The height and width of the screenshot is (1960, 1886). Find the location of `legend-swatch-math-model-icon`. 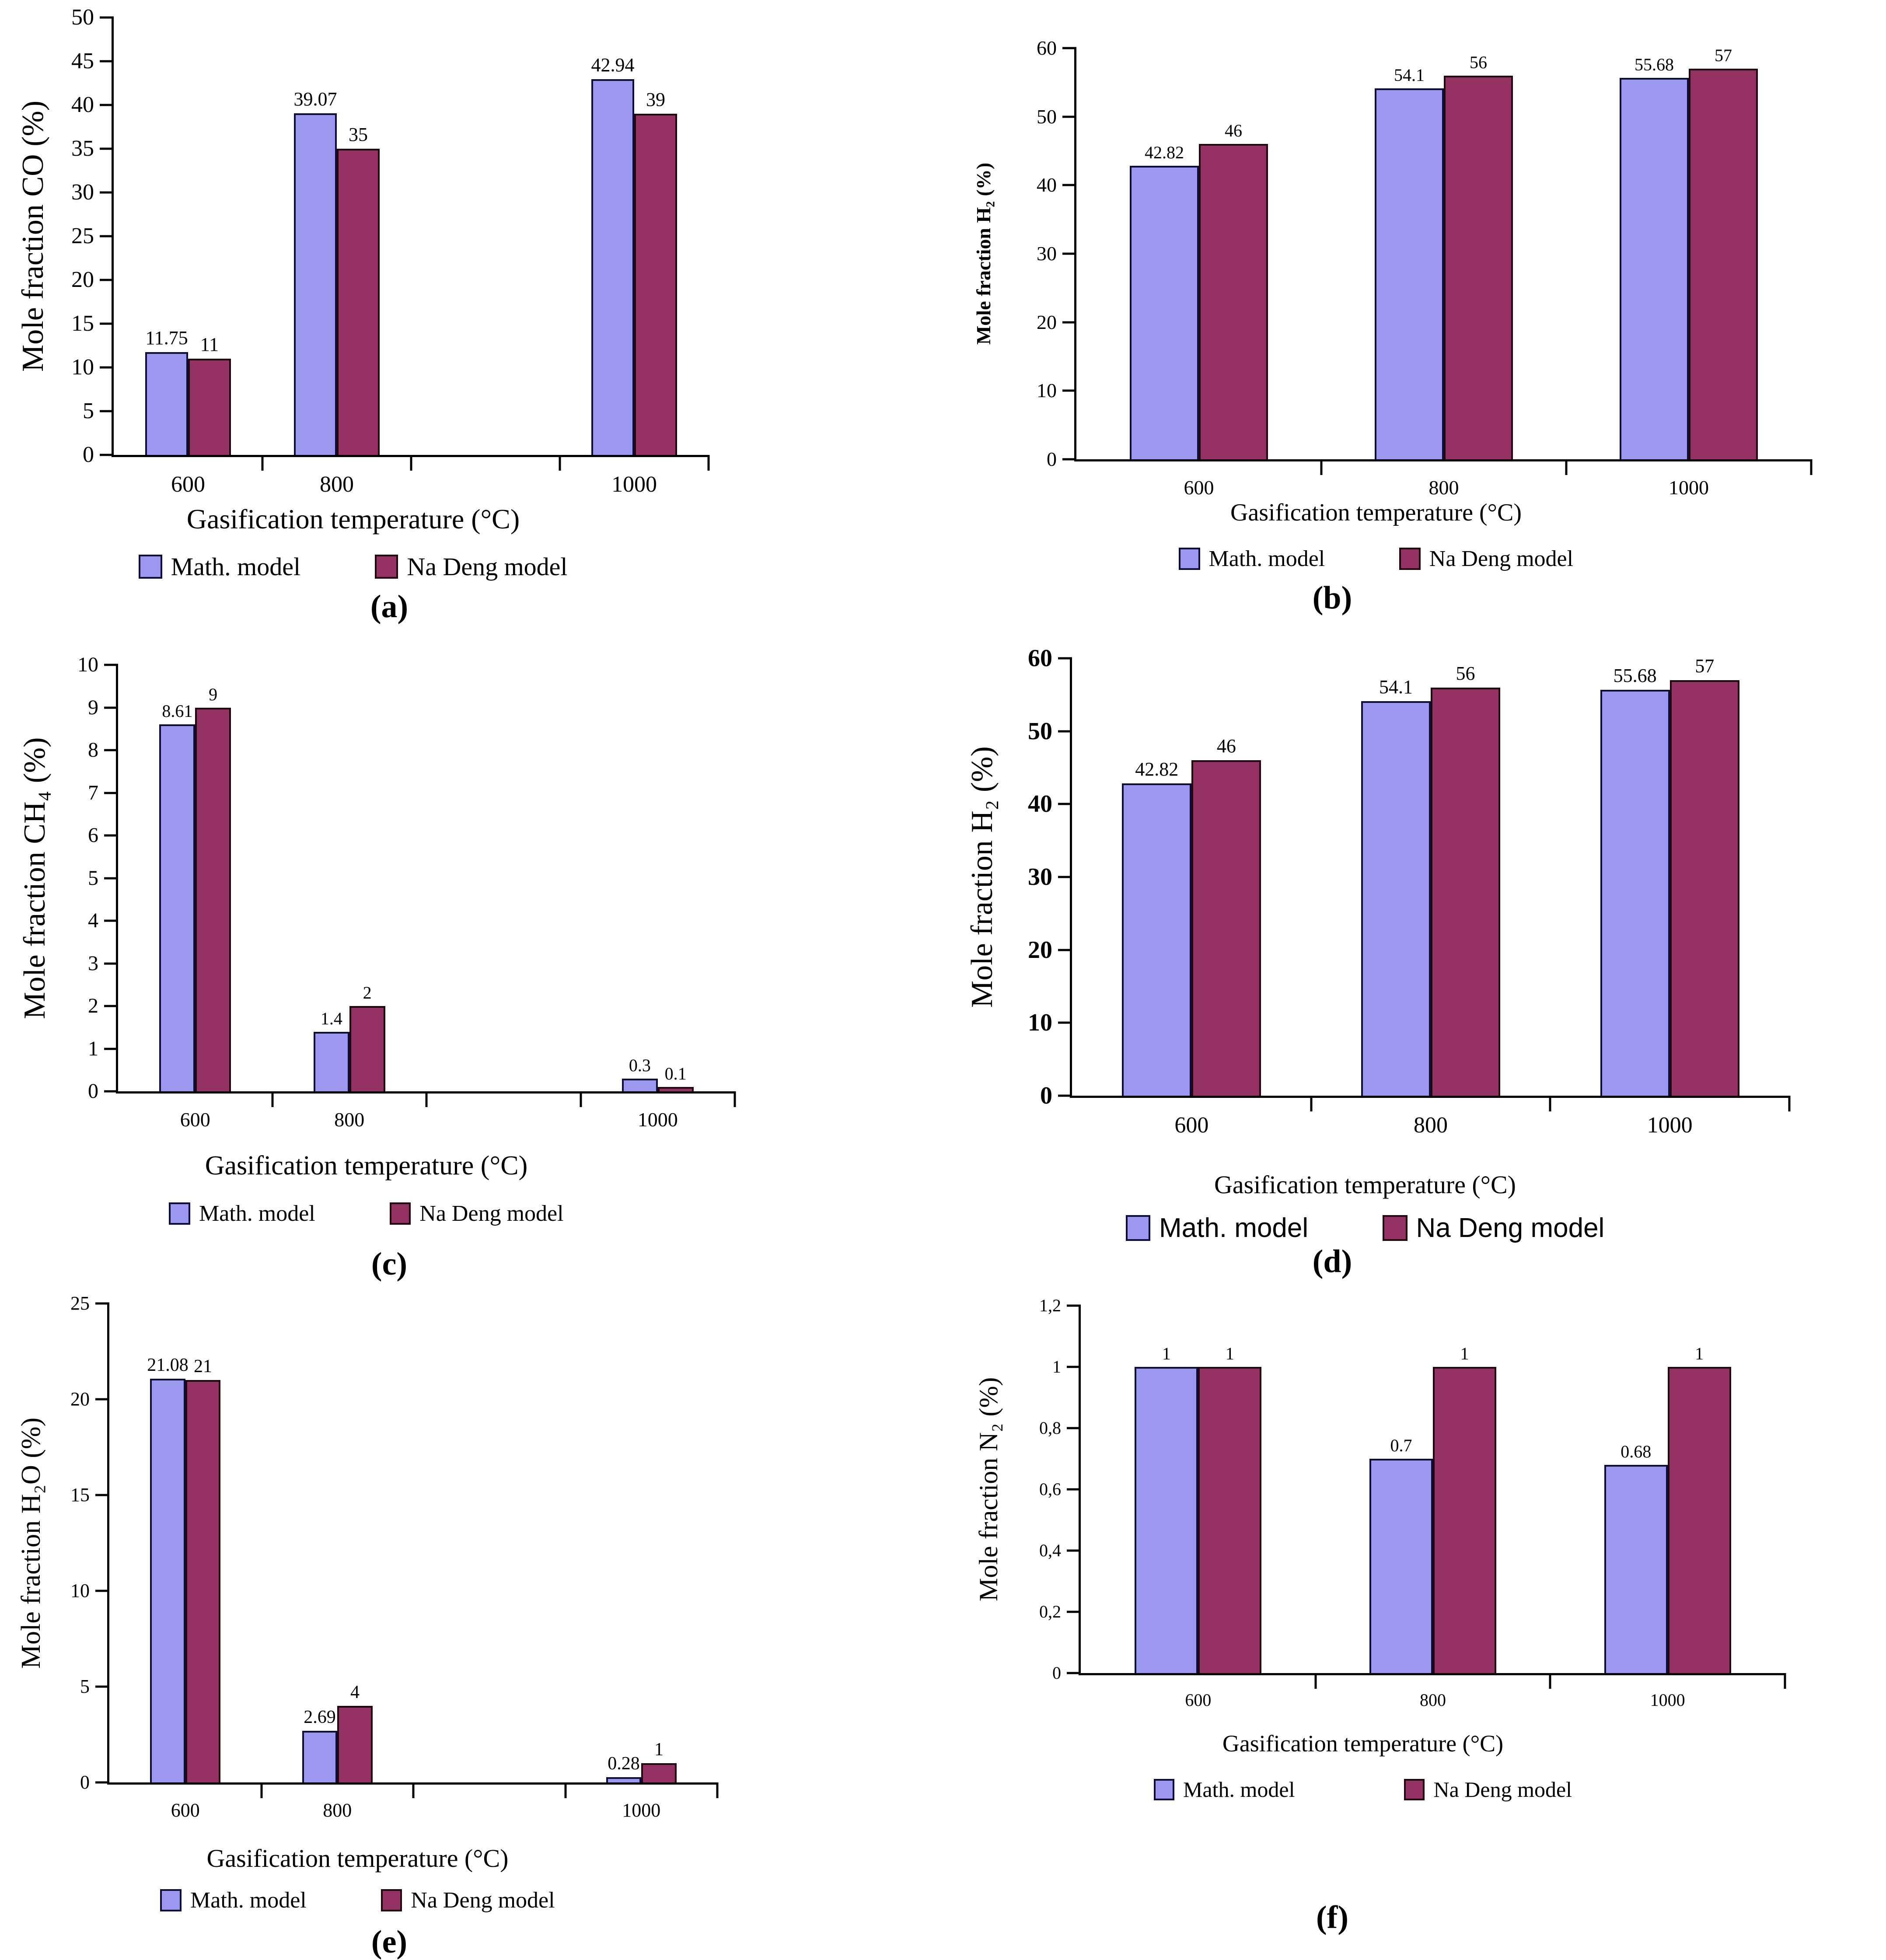

legend-swatch-math-model-icon is located at coordinates (1138, 1228).